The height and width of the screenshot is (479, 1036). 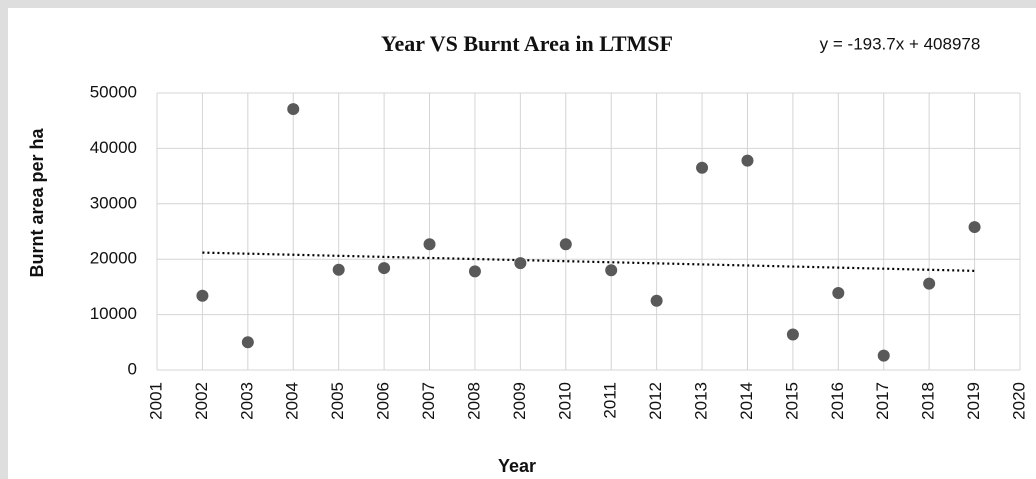 I want to click on x-tick-label: 2012, so click(x=655, y=401).